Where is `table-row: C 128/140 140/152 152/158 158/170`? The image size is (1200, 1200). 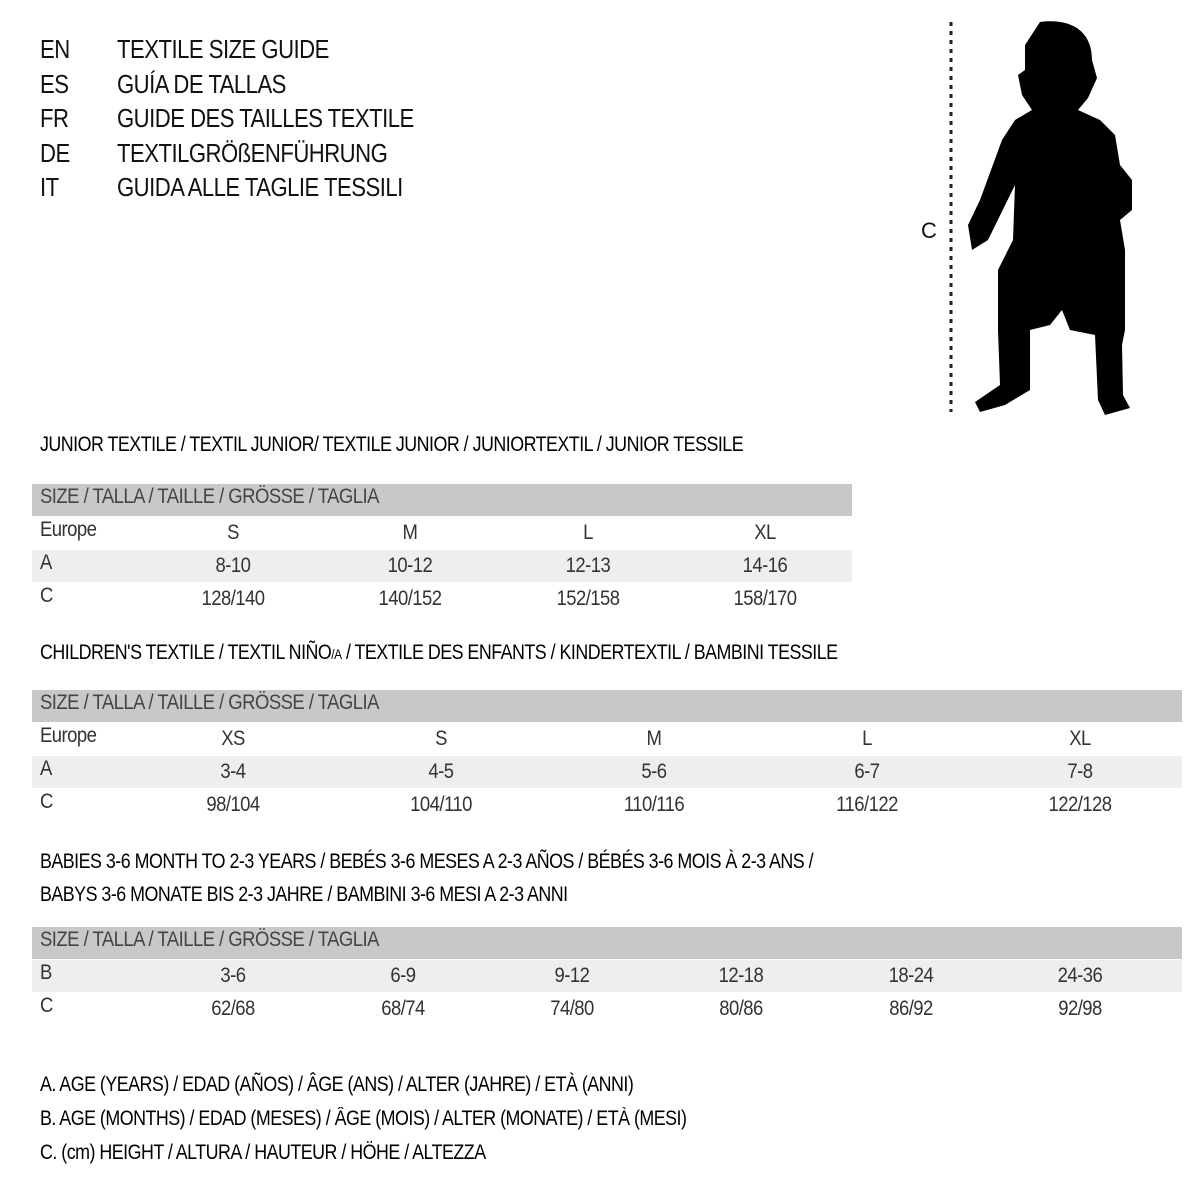
table-row: C 128/140 140/152 152/158 158/170 is located at coordinates (442, 599).